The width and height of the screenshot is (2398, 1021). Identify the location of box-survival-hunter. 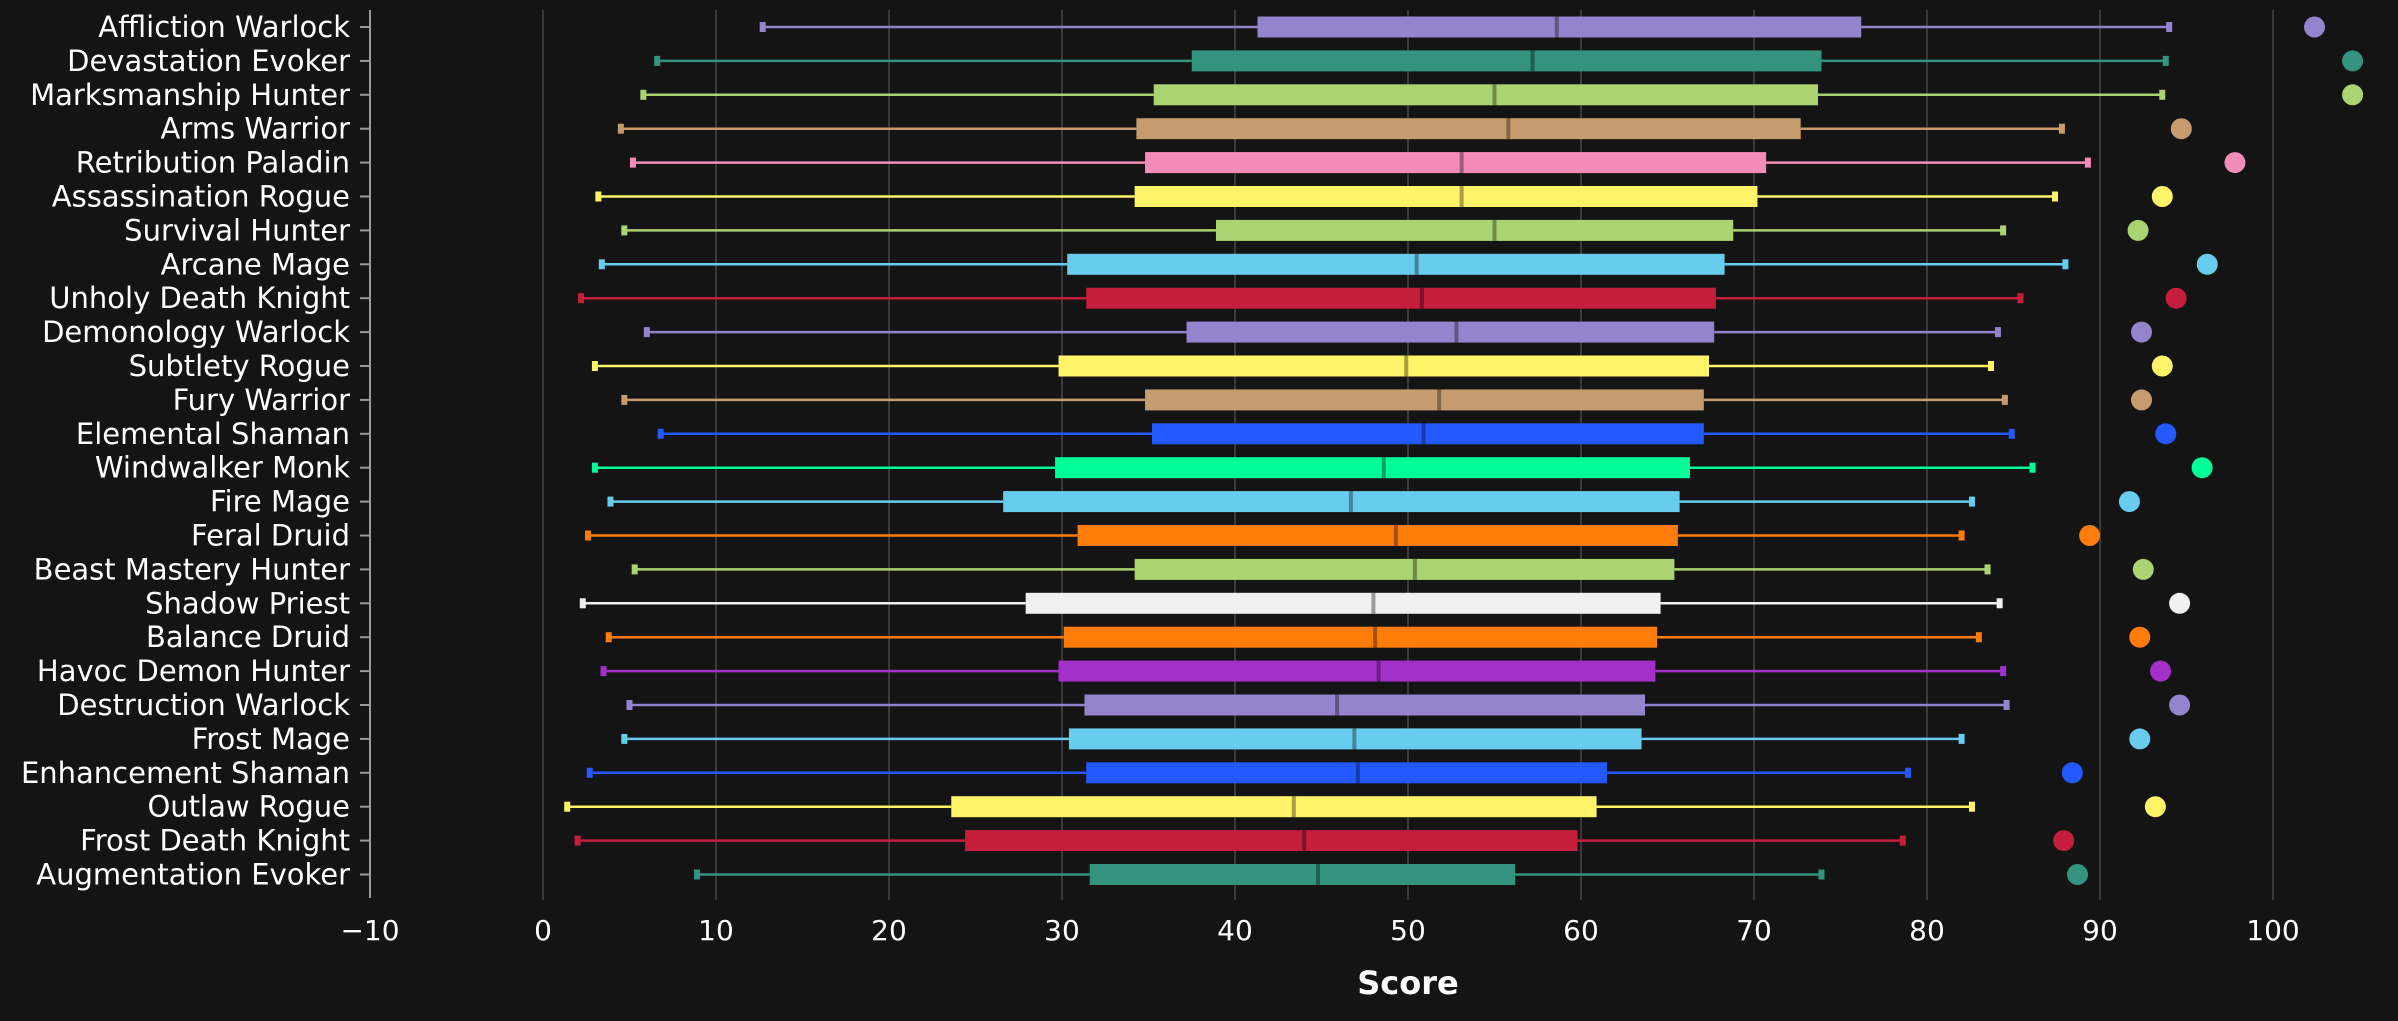
(1385, 230).